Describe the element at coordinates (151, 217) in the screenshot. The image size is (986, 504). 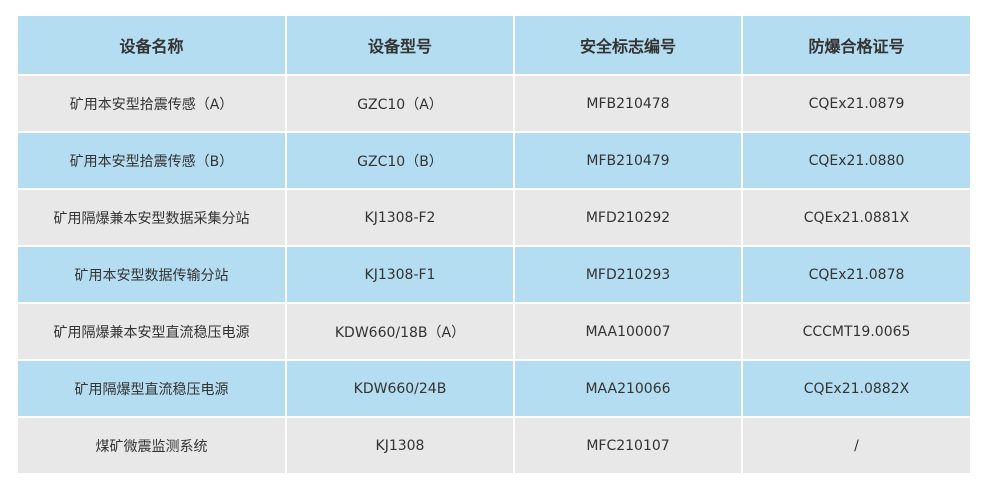
I see `device-name-cell: 矿用隔爆兼本安型数据采集分站` at that location.